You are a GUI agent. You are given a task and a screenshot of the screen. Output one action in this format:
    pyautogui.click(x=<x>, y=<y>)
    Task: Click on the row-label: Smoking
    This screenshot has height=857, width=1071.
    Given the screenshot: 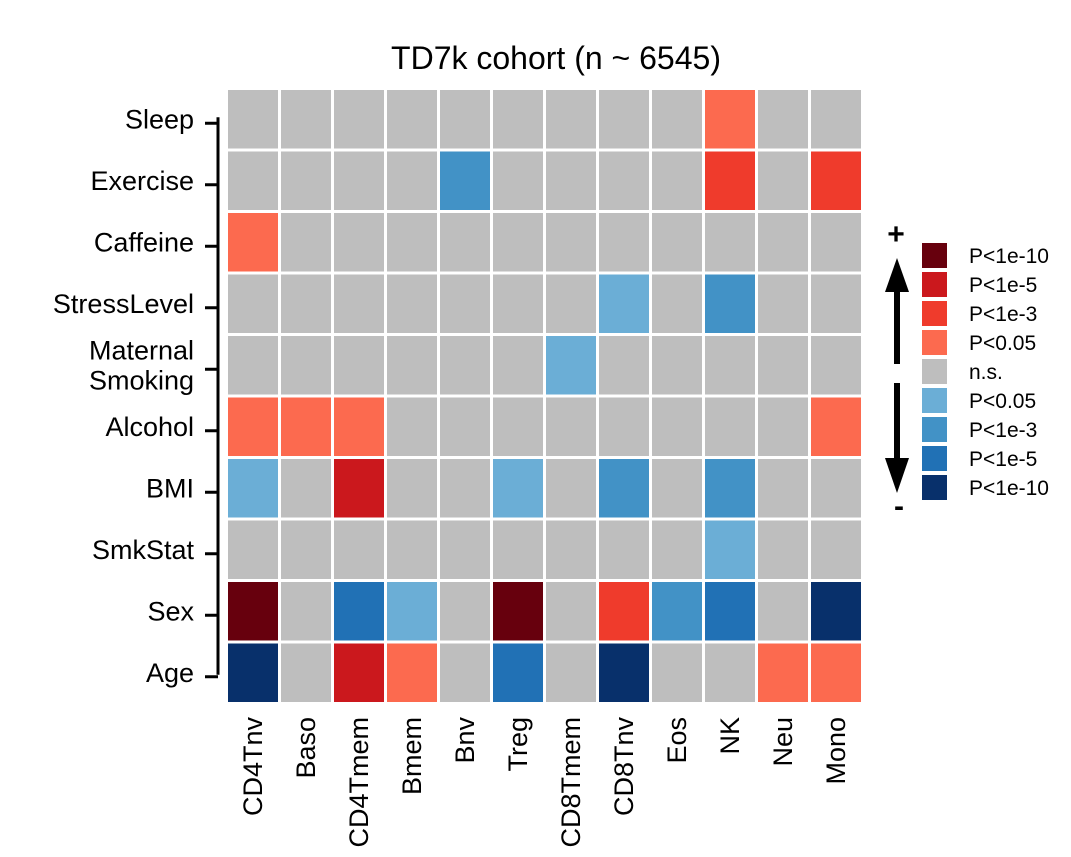 What is the action you would take?
    pyautogui.click(x=141, y=380)
    